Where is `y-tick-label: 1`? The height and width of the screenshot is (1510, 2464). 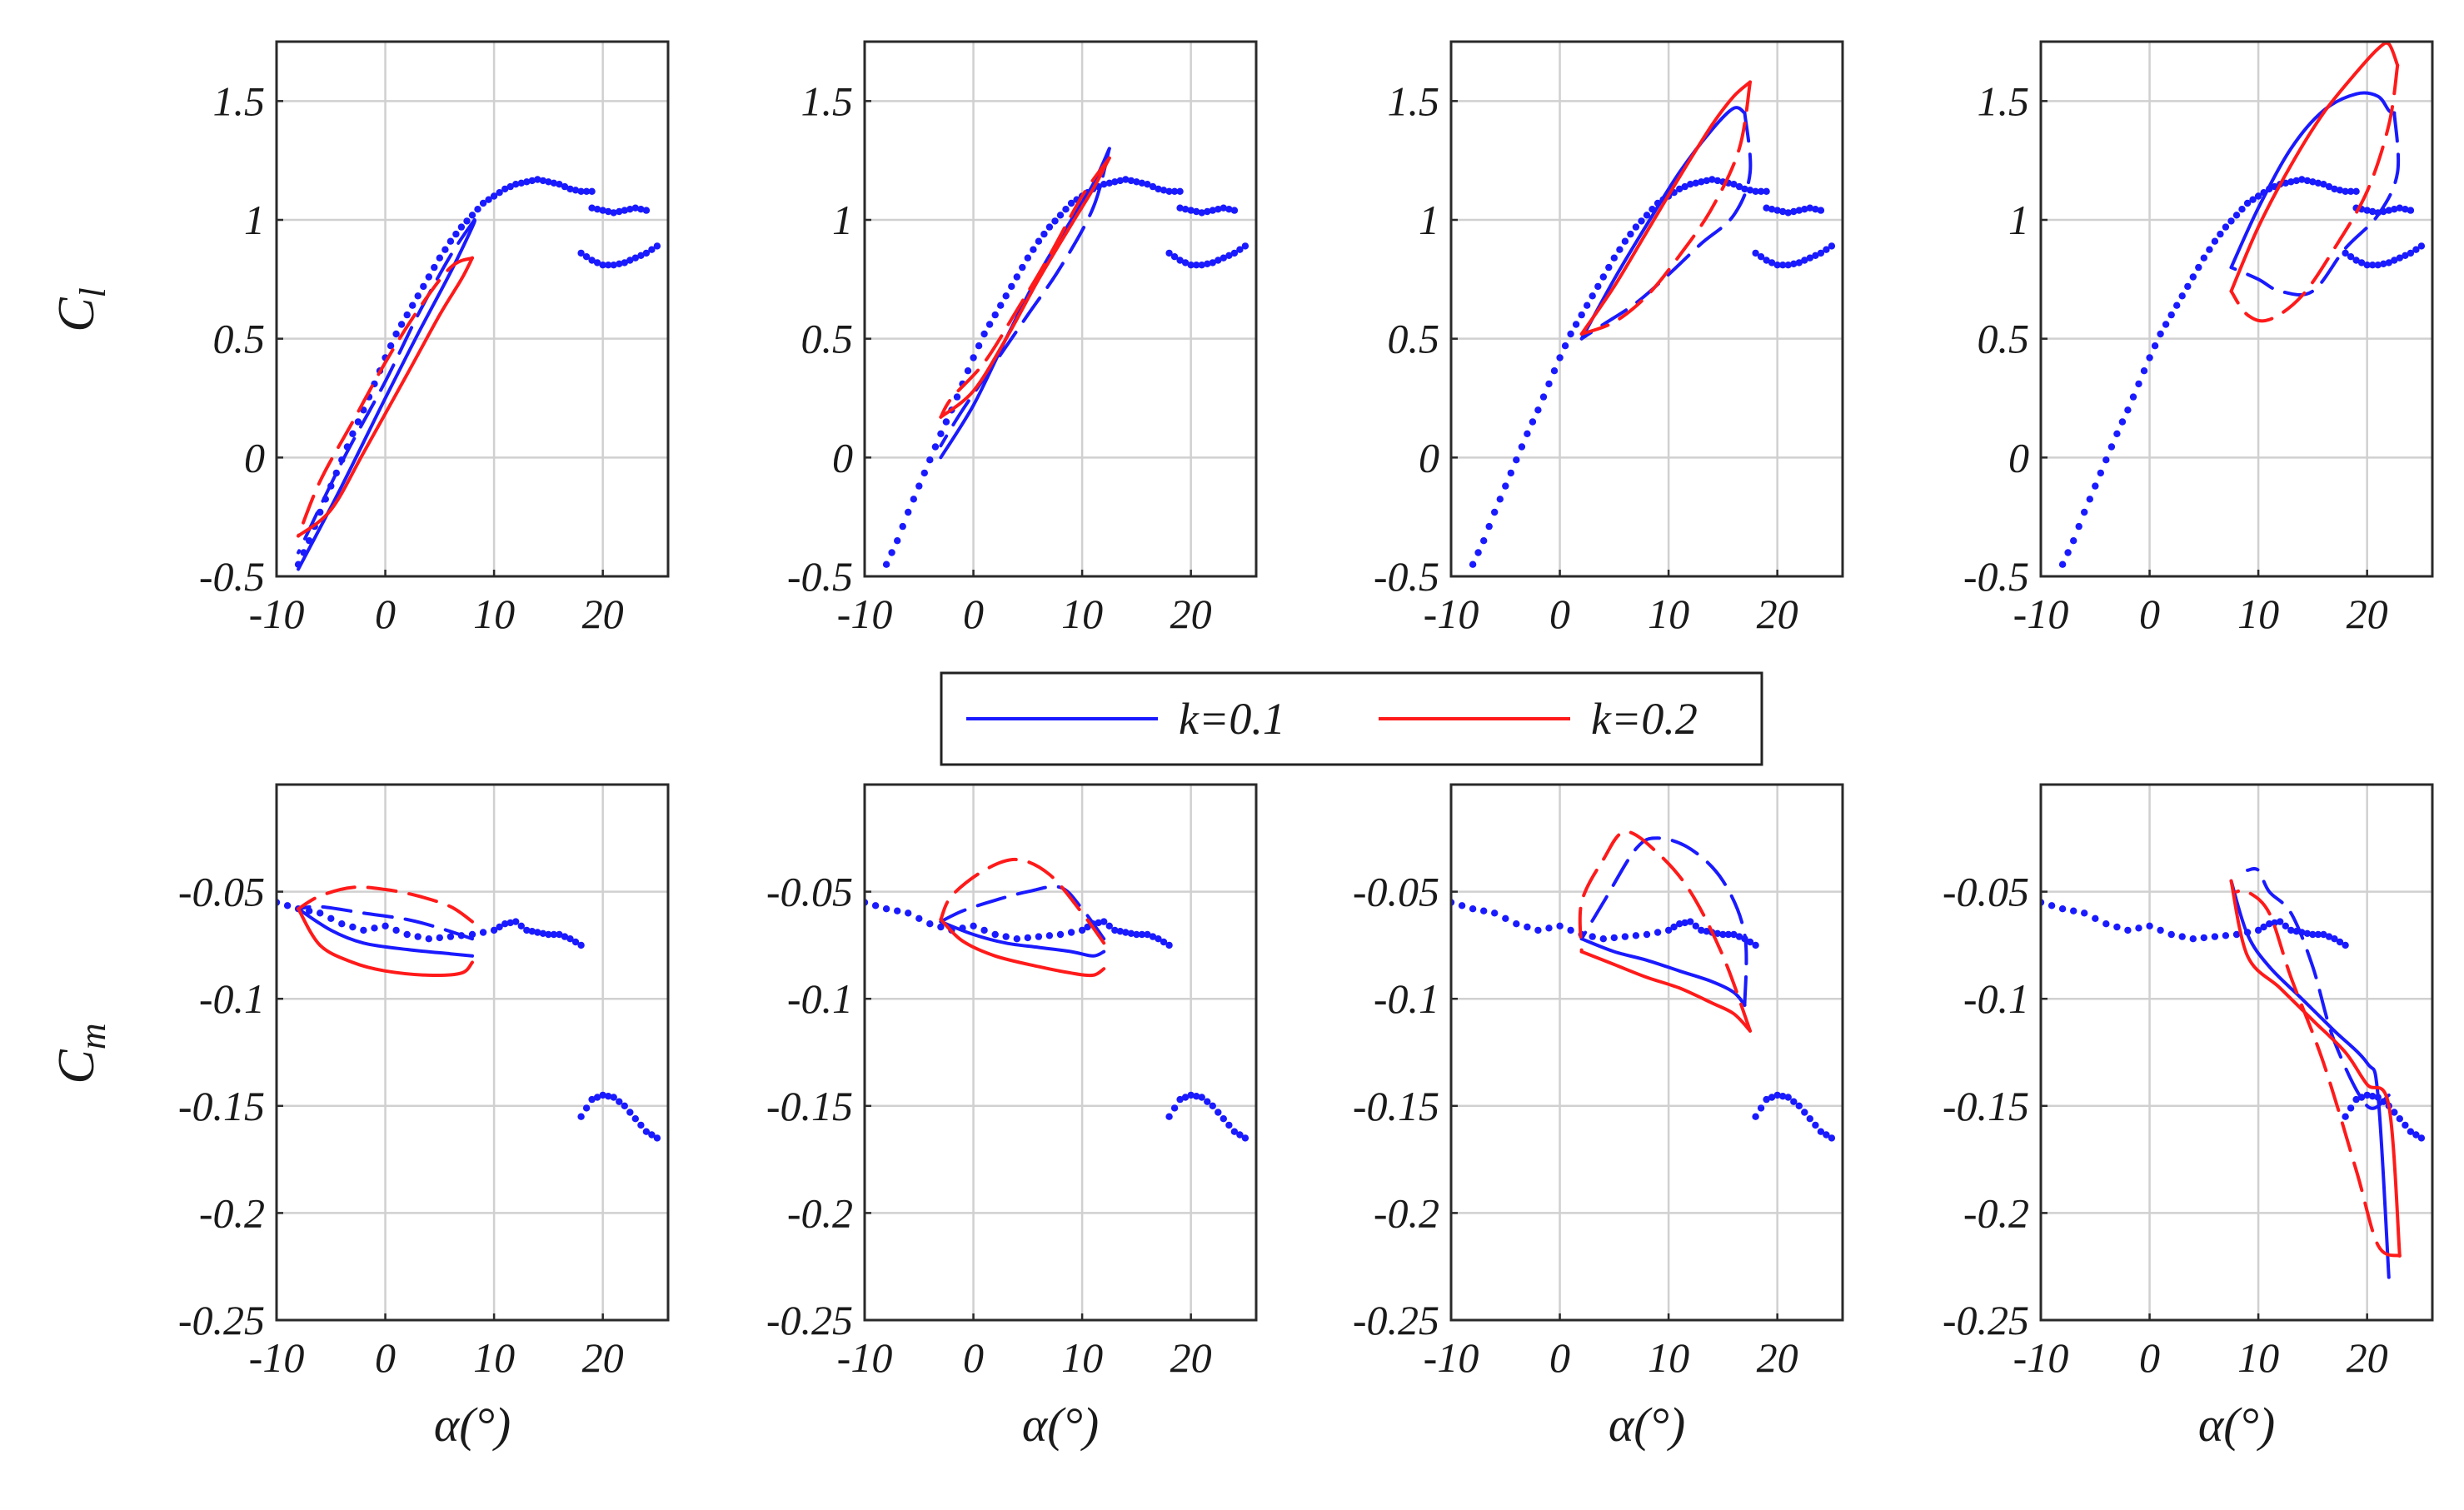 y-tick-label: 1 is located at coordinates (254, 220).